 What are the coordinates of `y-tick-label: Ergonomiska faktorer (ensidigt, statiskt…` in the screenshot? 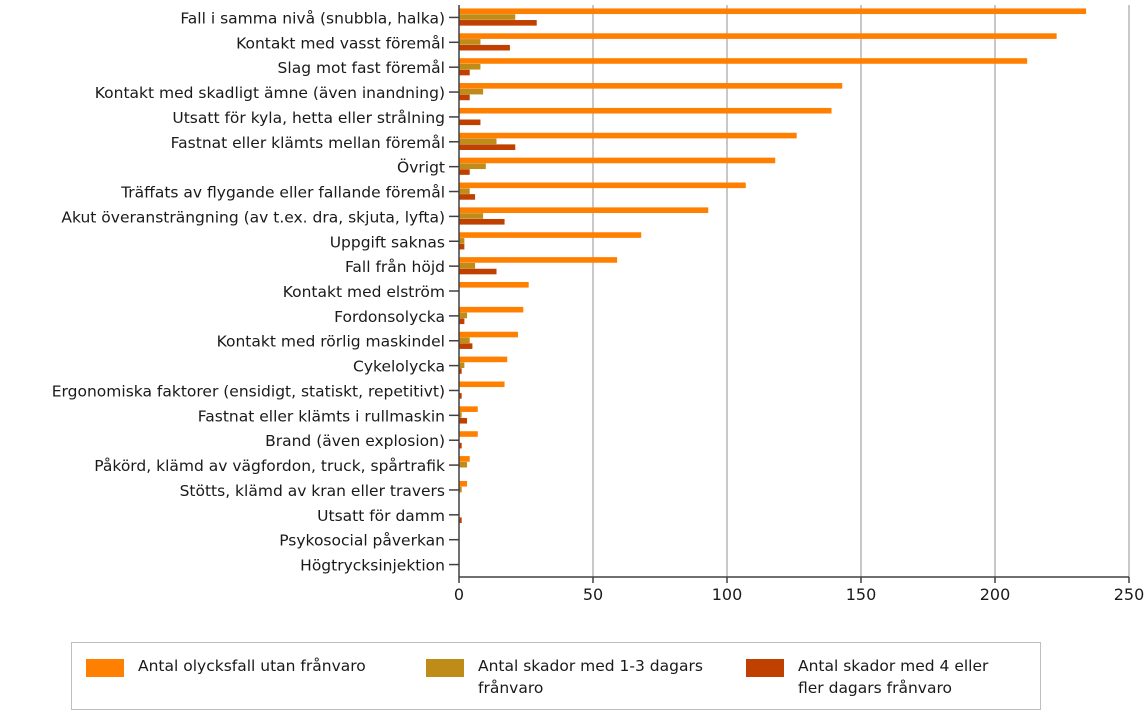 It's located at (248, 391).